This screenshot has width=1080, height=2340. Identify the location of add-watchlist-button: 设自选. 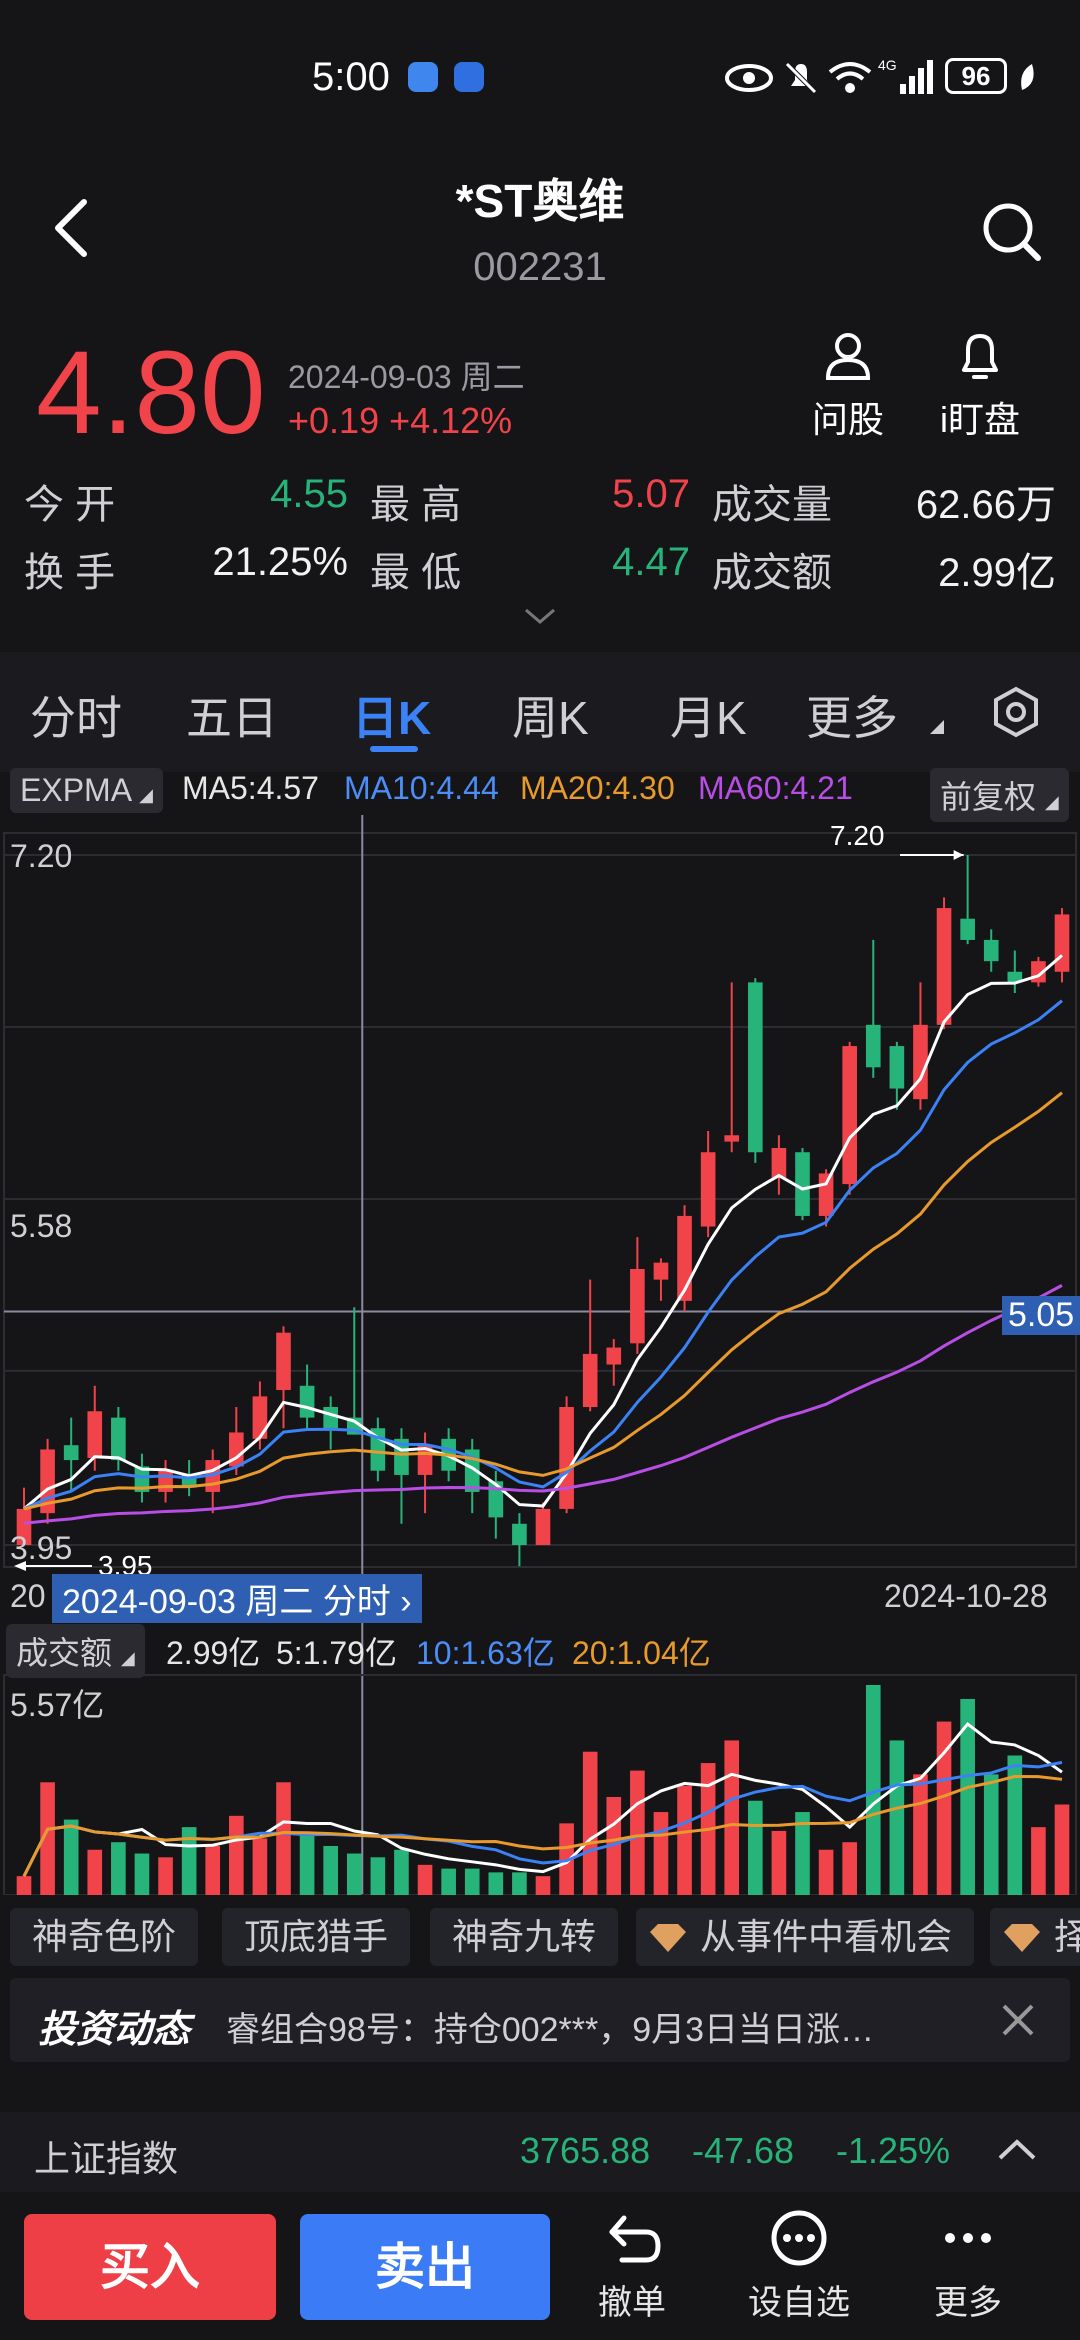
(799, 2267).